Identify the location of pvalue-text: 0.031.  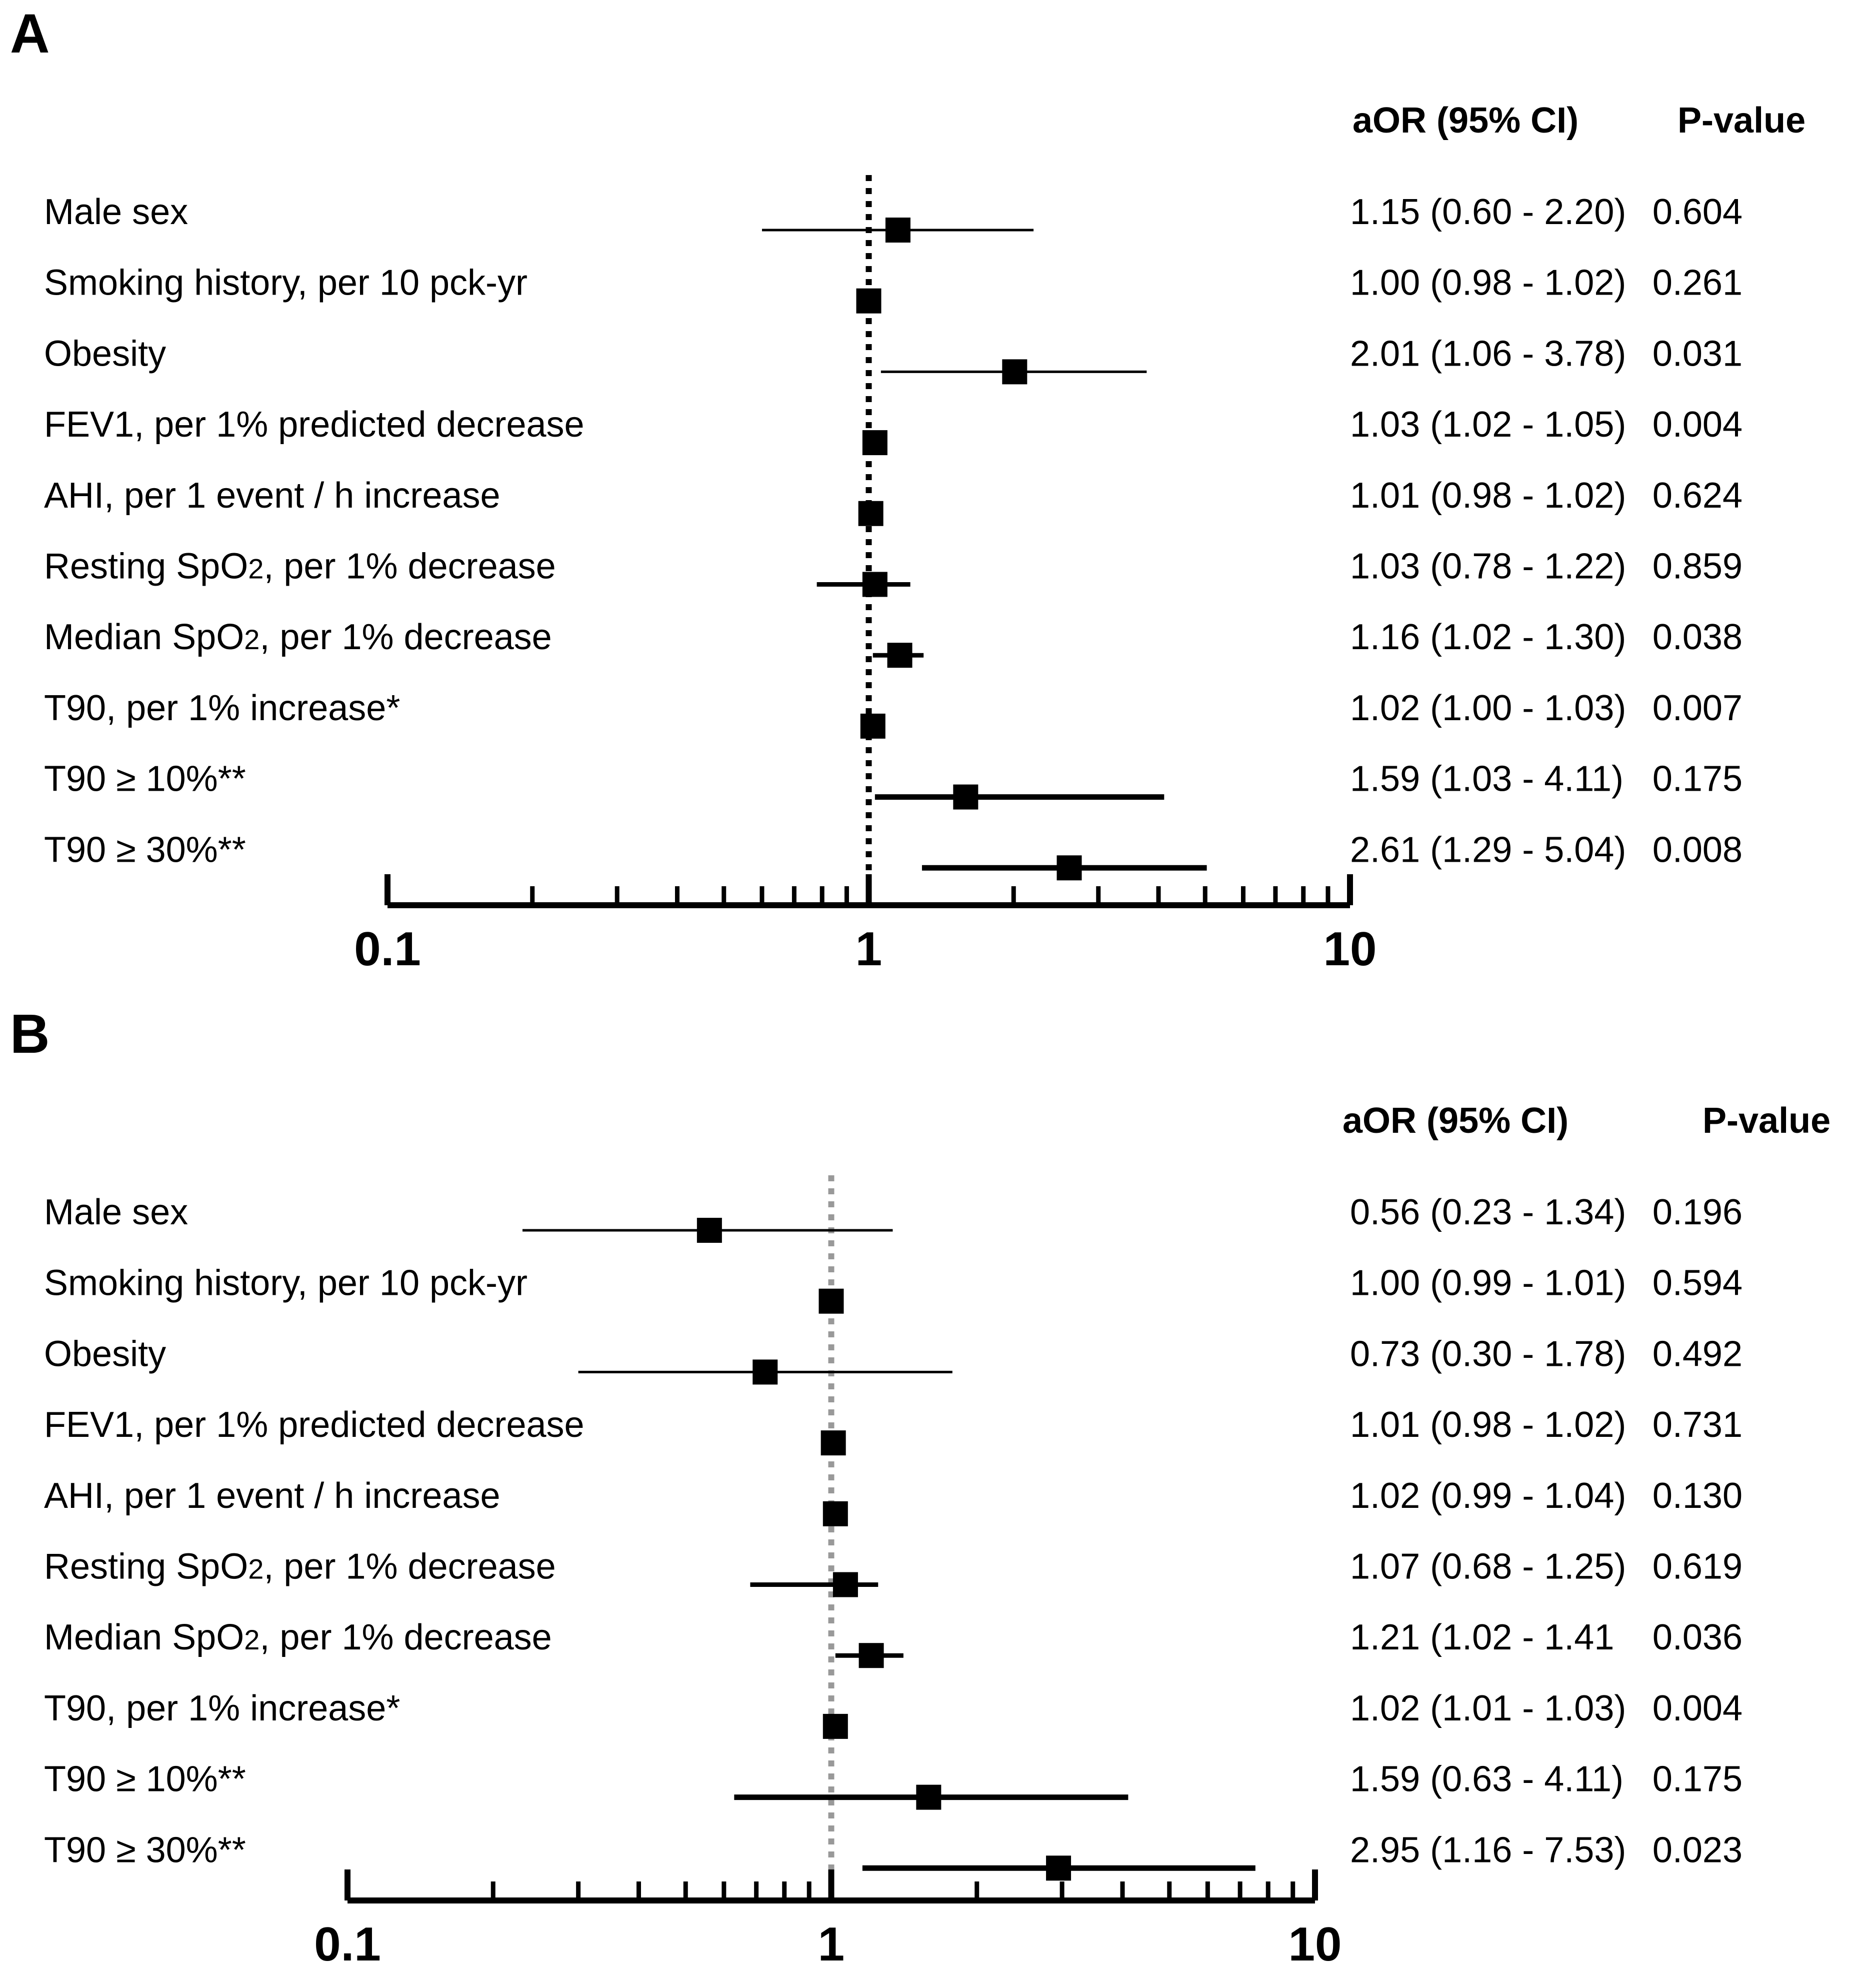
(1697, 354).